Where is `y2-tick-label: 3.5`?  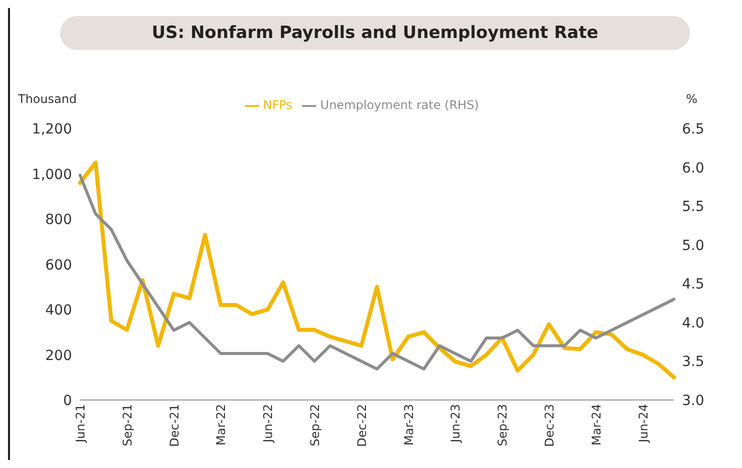
y2-tick-label: 3.5 is located at coordinates (693, 362).